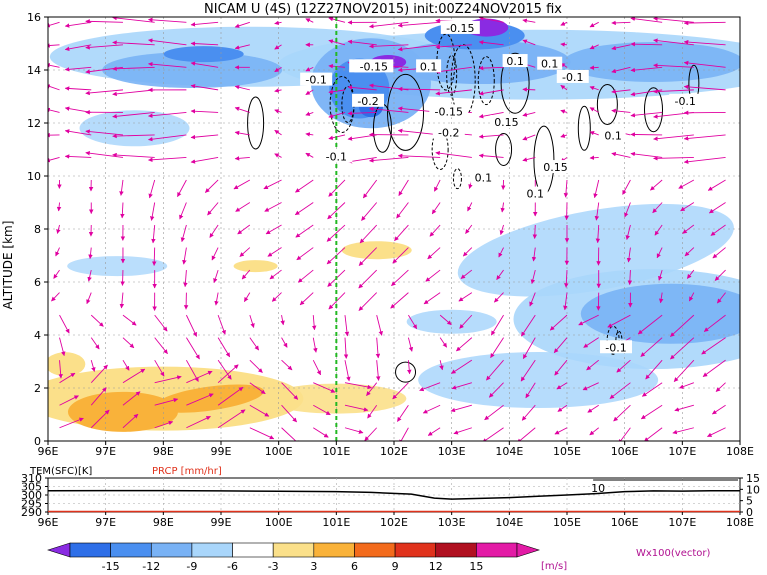 Image resolution: width=767 pixels, height=575 pixels. Describe the element at coordinates (625, 451) in the screenshot. I see `x-tick-label: 106E` at that location.